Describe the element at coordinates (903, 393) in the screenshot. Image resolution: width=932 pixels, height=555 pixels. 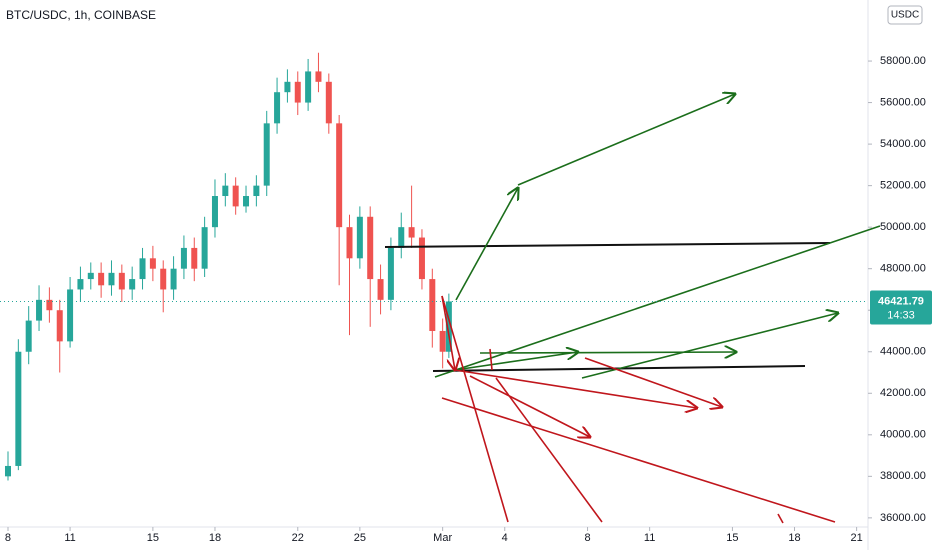
I see `y-tick-label: 42000.00` at that location.